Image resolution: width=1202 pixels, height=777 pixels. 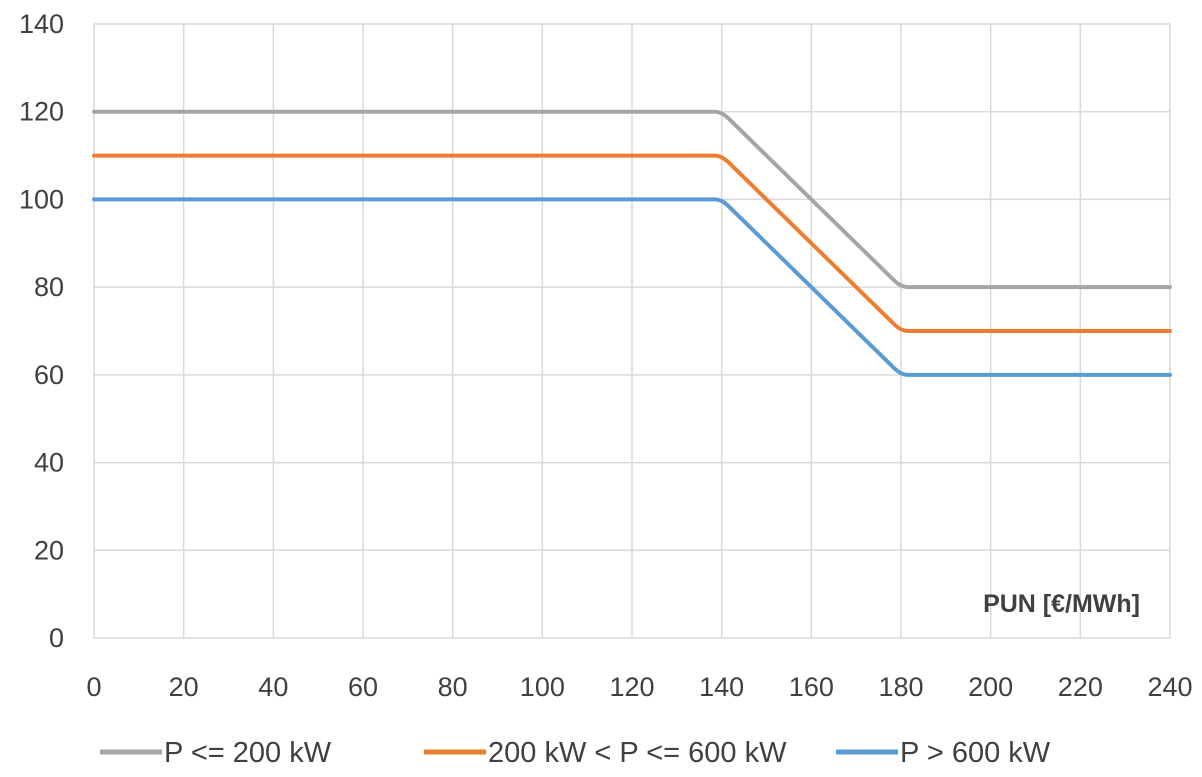 I want to click on x-tick-label: 40, so click(x=273, y=687).